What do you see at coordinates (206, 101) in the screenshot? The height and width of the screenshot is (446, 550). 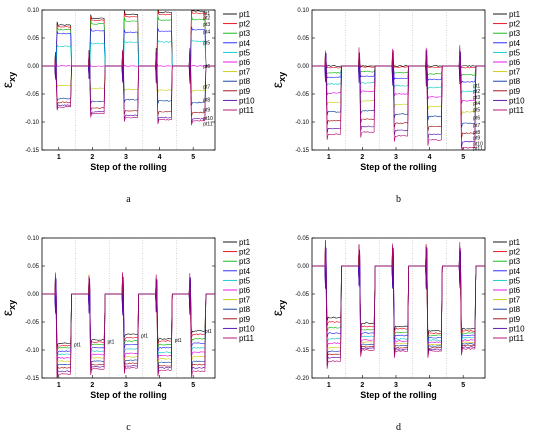 I see `series-annotation: pt8` at bounding box center [206, 101].